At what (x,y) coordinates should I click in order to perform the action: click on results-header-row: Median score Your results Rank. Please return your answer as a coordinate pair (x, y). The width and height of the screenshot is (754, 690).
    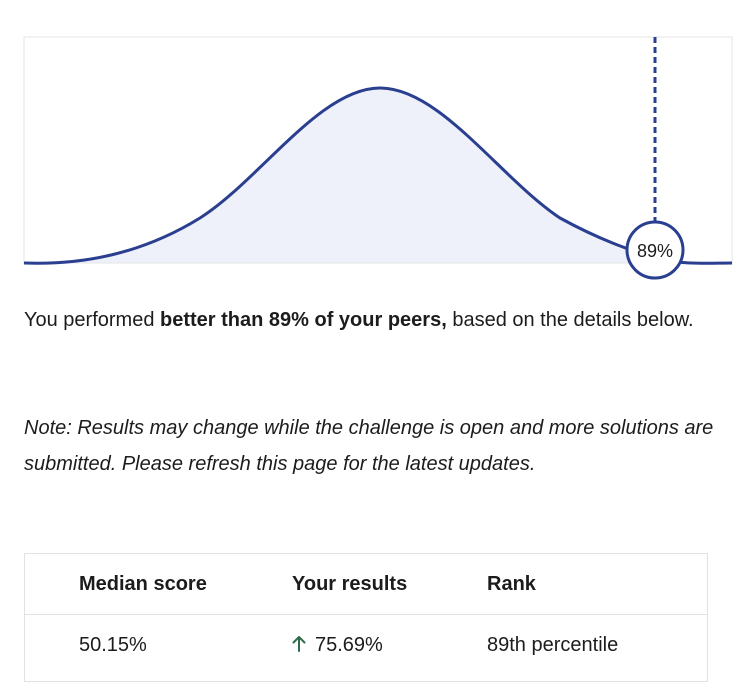
    Looking at the image, I should click on (366, 584).